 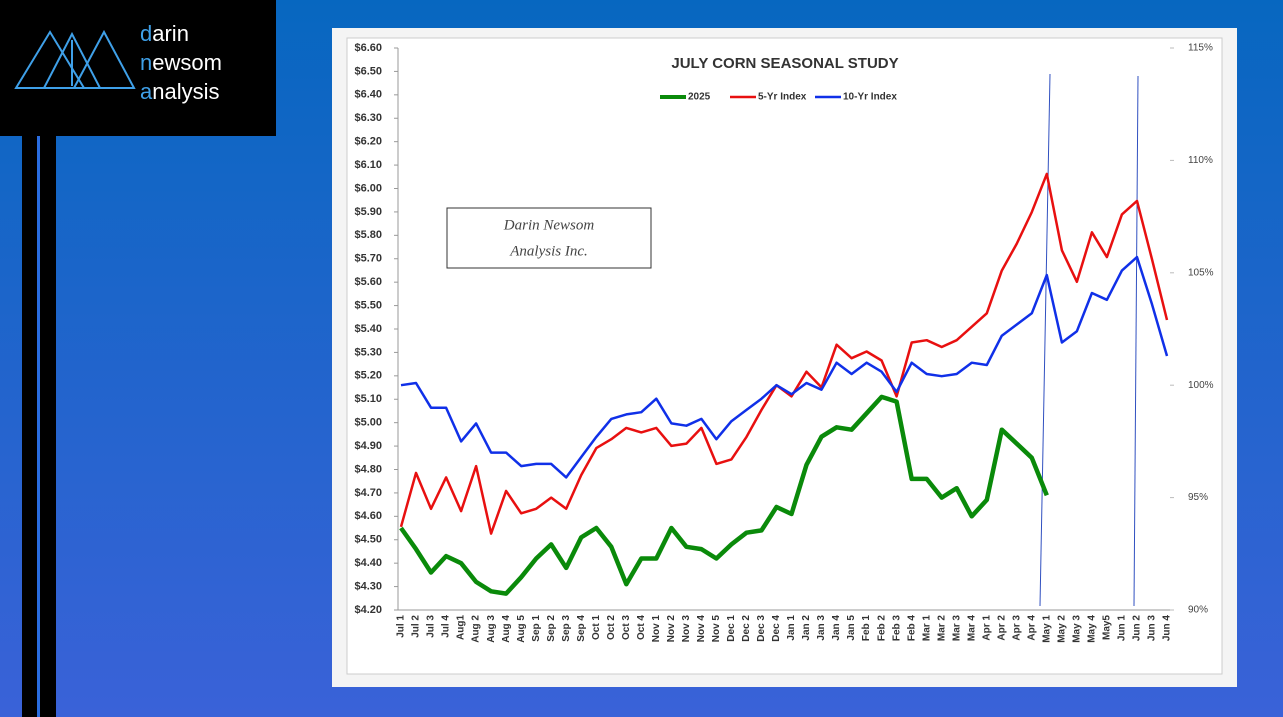 What do you see at coordinates (170, 33) in the screenshot?
I see `logo-word: arin` at bounding box center [170, 33].